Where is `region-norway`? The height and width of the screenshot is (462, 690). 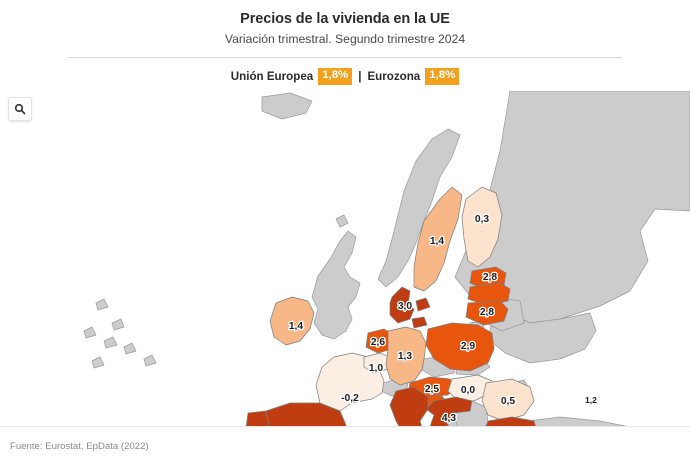
region-norway is located at coordinates (419, 208).